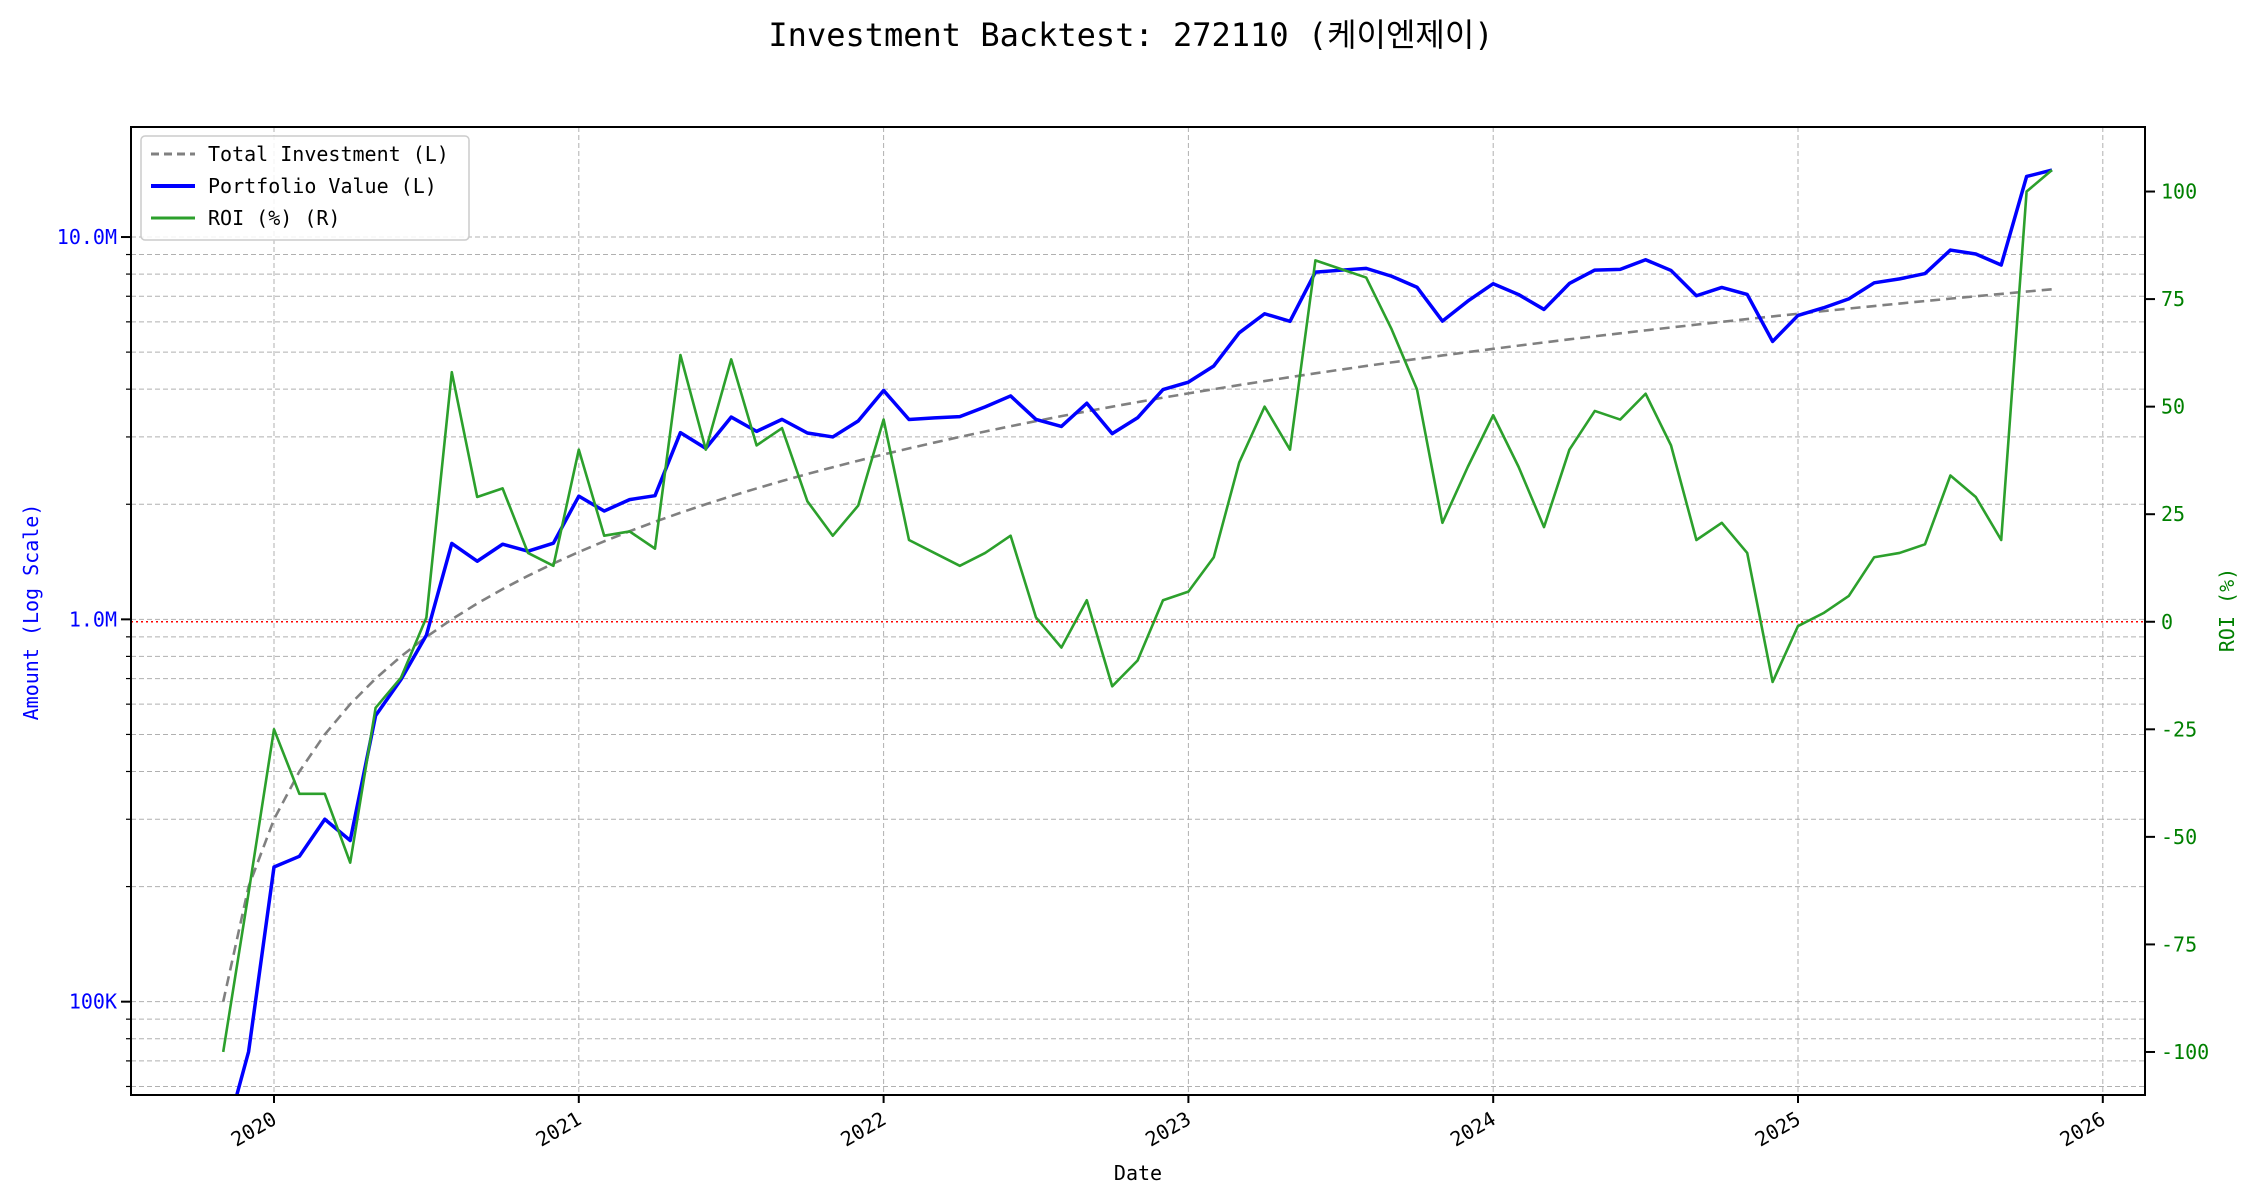 The image size is (2250, 1200). I want to click on right-tick-label: 75, so click(2173, 299).